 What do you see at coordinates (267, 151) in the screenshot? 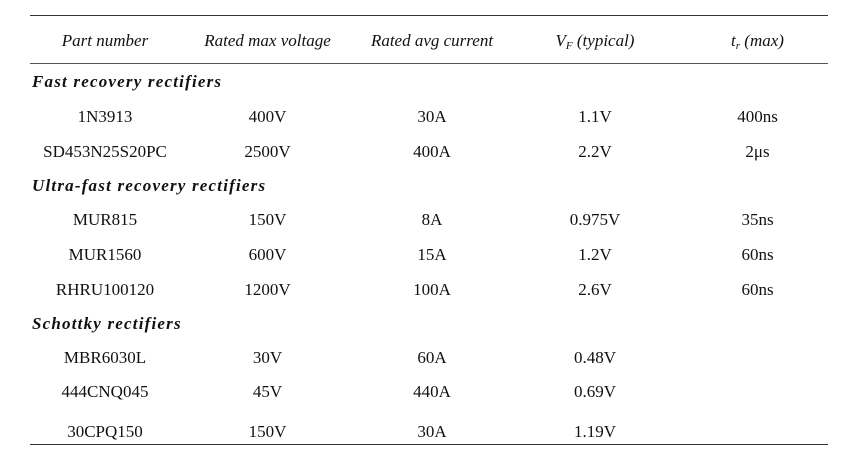
I see `cell-voltage: 2500V` at bounding box center [267, 151].